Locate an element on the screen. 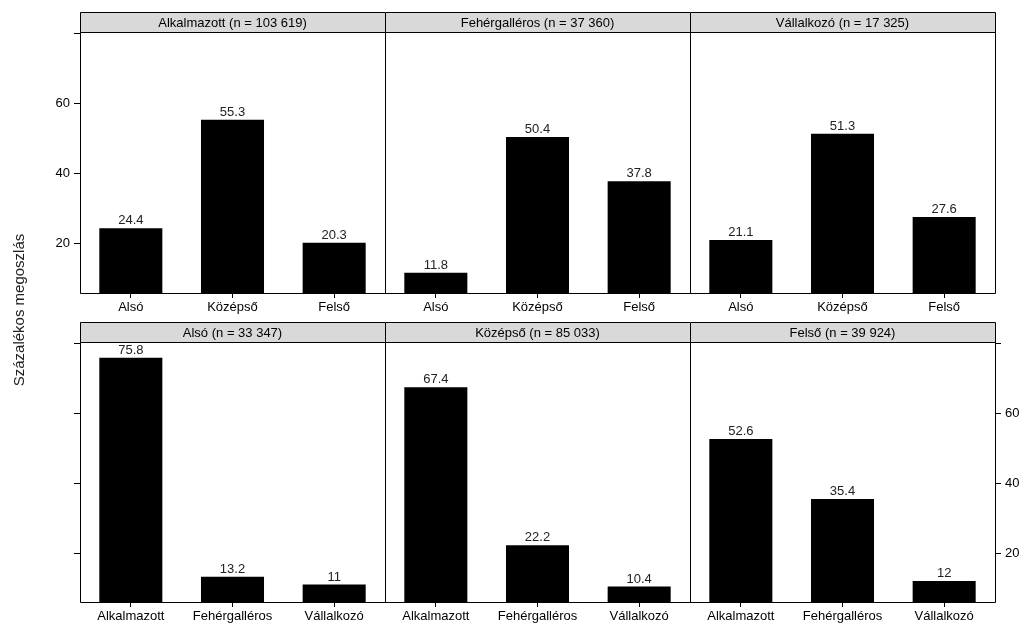 This screenshot has height=628, width=1030. data-label: 35.4 is located at coordinates (842, 491).